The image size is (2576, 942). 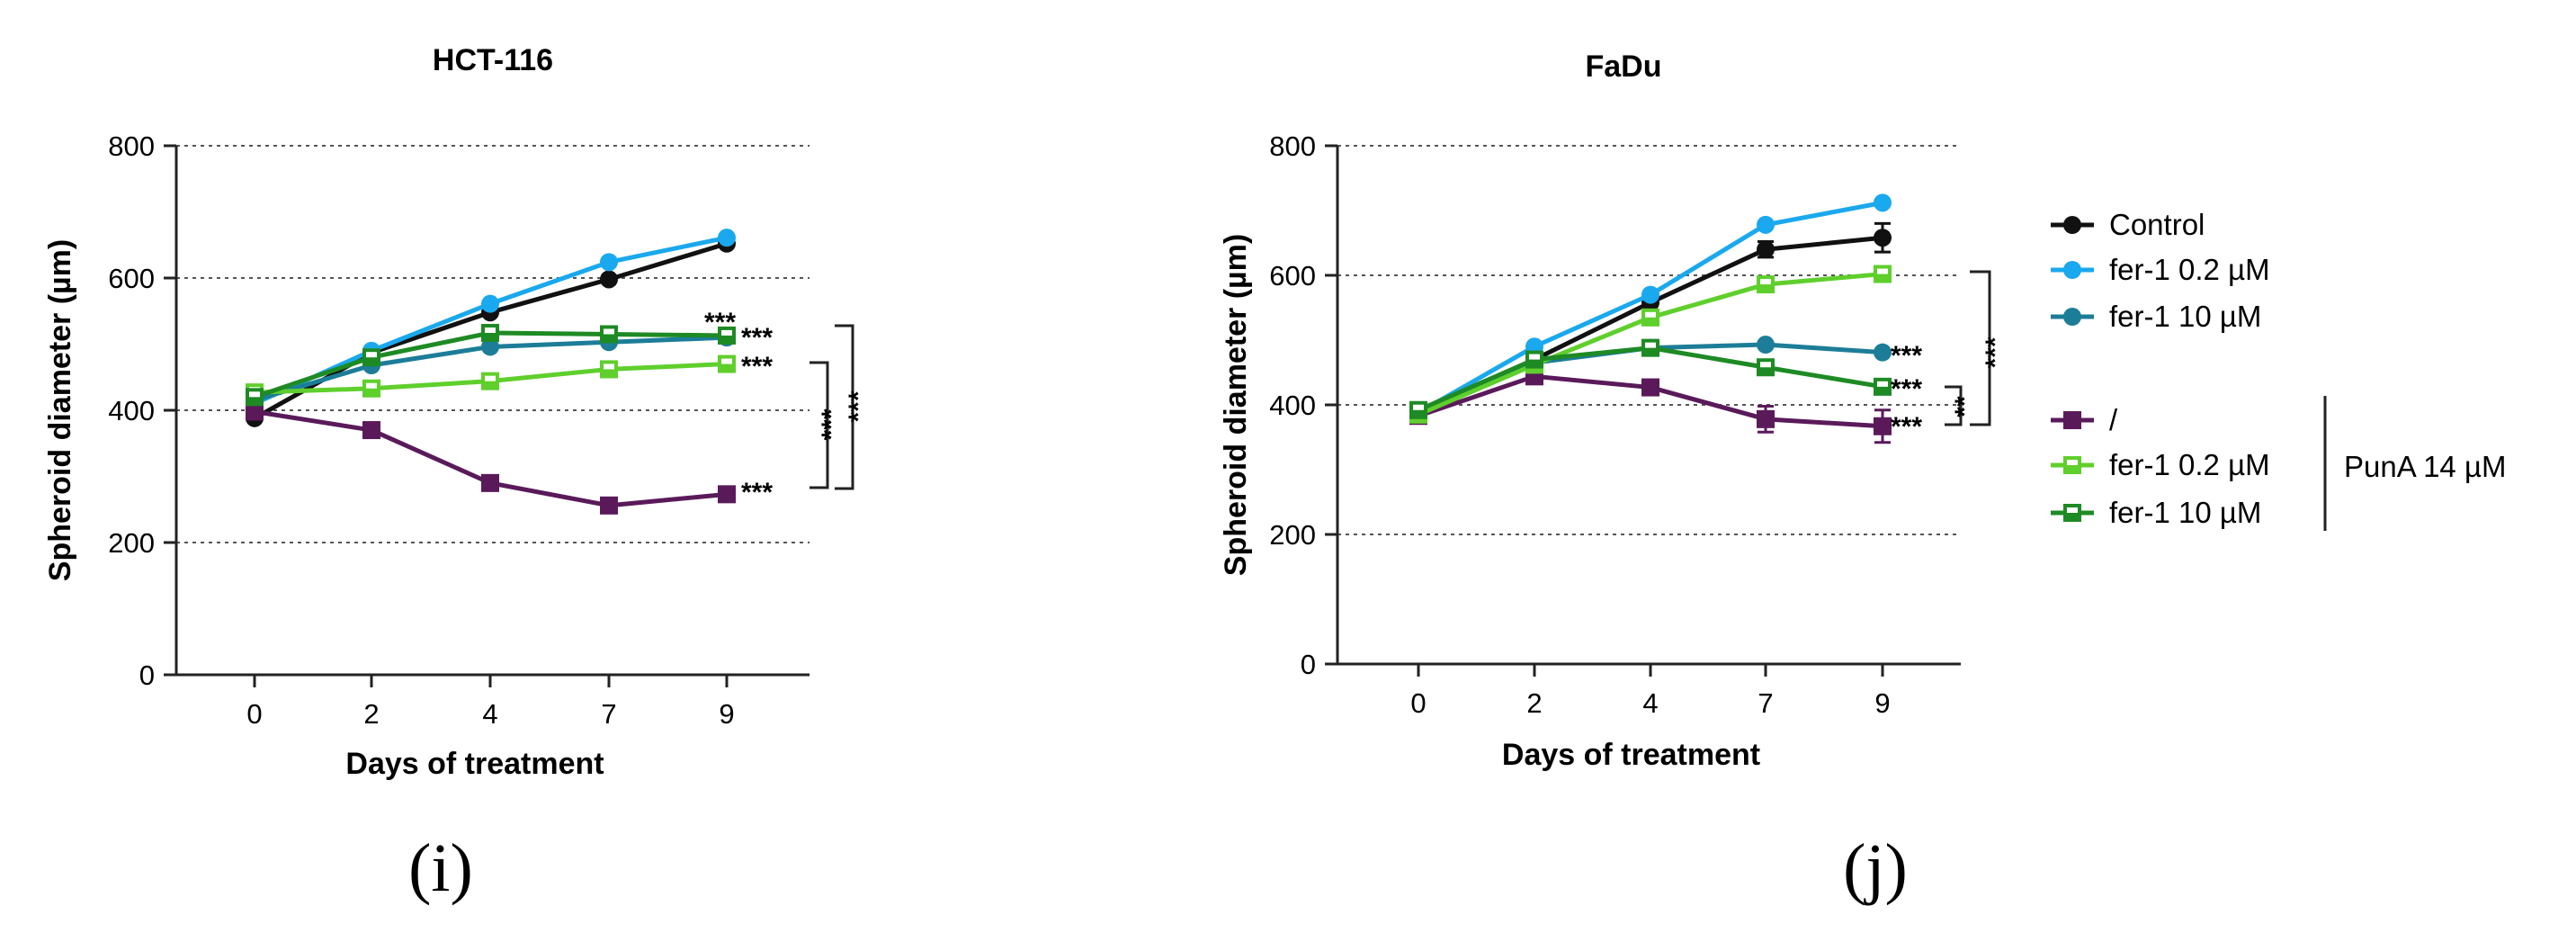 I want to click on bracket-stars: **, so click(x=1965, y=406).